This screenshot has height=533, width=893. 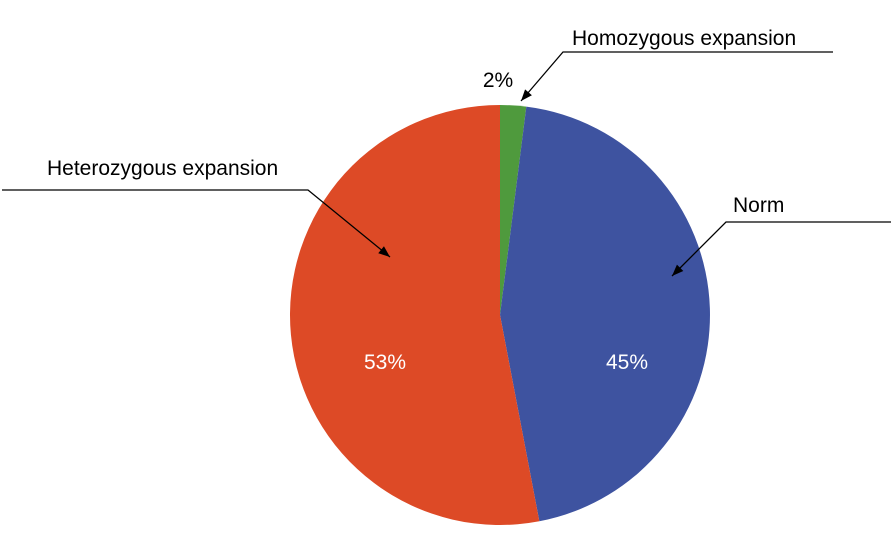 What do you see at coordinates (385, 362) in the screenshot?
I see `percent-label-heterozygous-expansion: 53%` at bounding box center [385, 362].